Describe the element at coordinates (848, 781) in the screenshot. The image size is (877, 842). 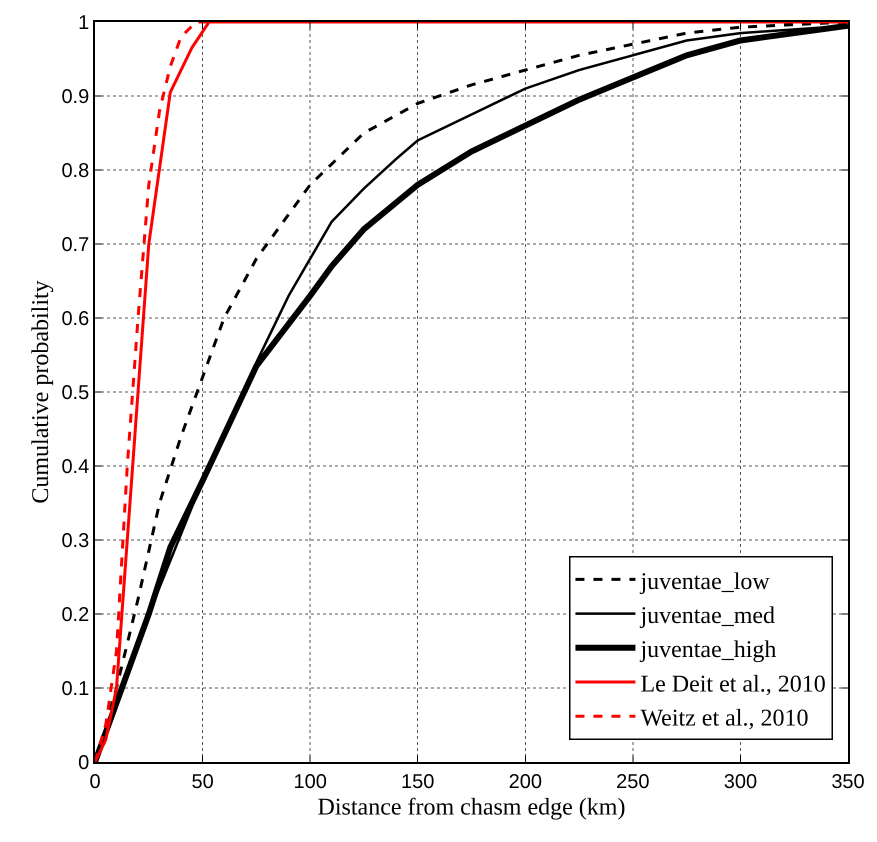
I see `x-tick-label: 350` at that location.